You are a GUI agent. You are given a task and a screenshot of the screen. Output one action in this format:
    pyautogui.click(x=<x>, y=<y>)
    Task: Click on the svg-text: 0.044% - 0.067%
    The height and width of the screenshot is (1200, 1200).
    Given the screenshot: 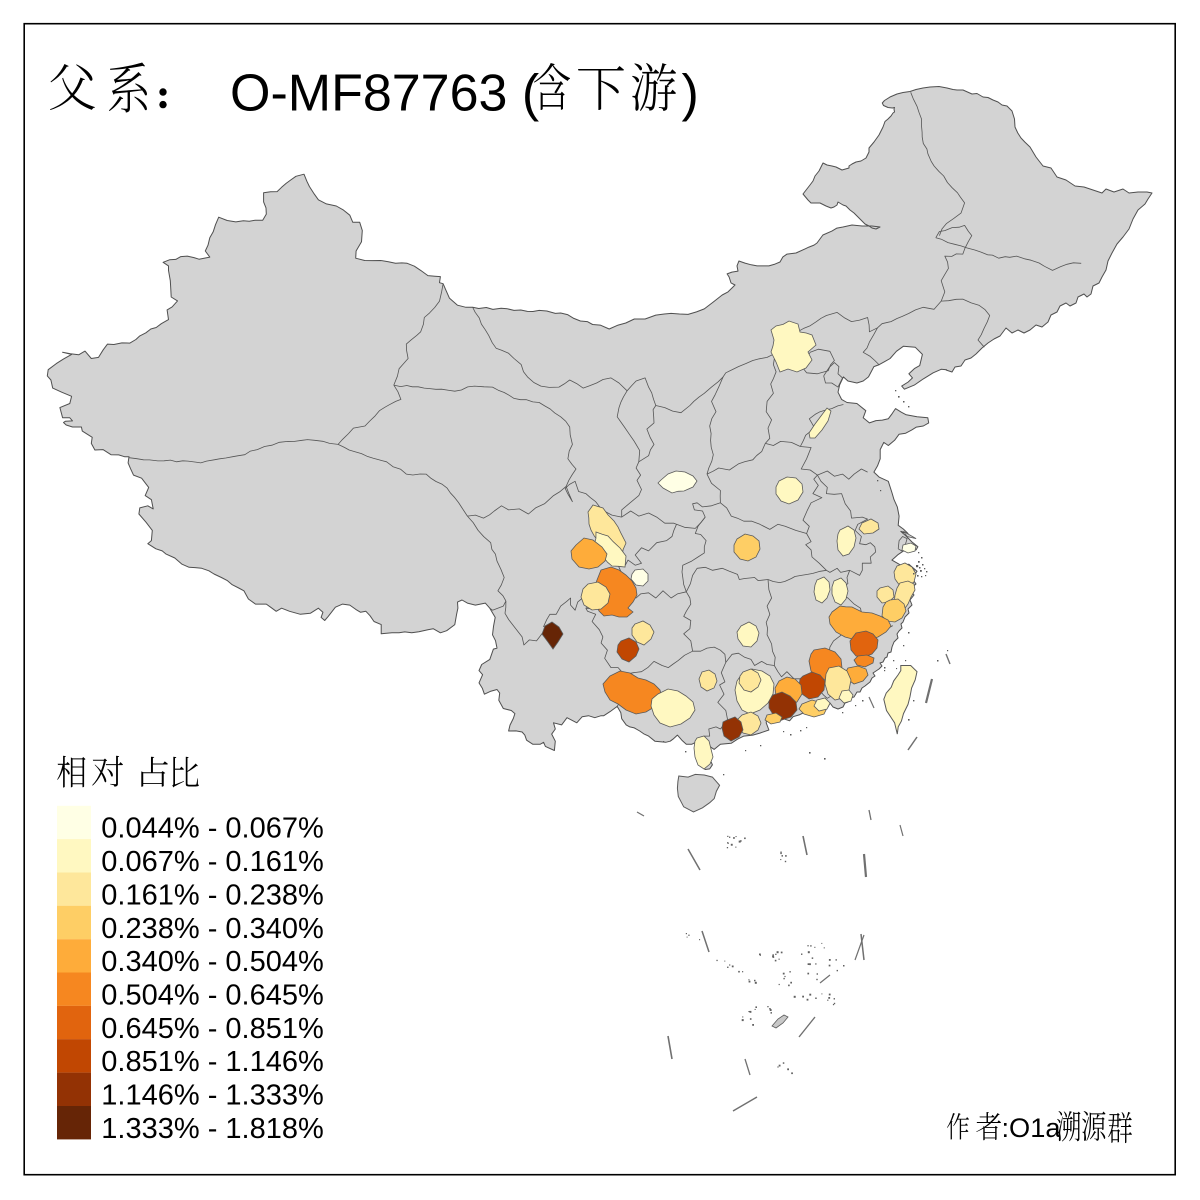 What is the action you would take?
    pyautogui.click(x=212, y=829)
    